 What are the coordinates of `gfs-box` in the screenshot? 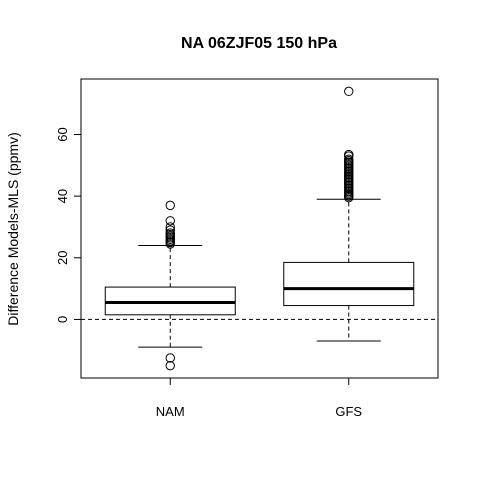 It's located at (349, 284).